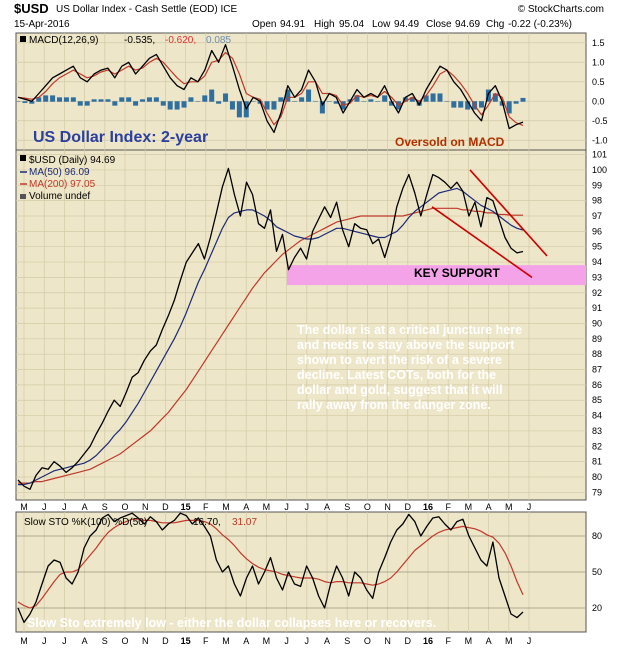 The image size is (620, 656). I want to click on y-tick-label: 82, so click(597, 446).